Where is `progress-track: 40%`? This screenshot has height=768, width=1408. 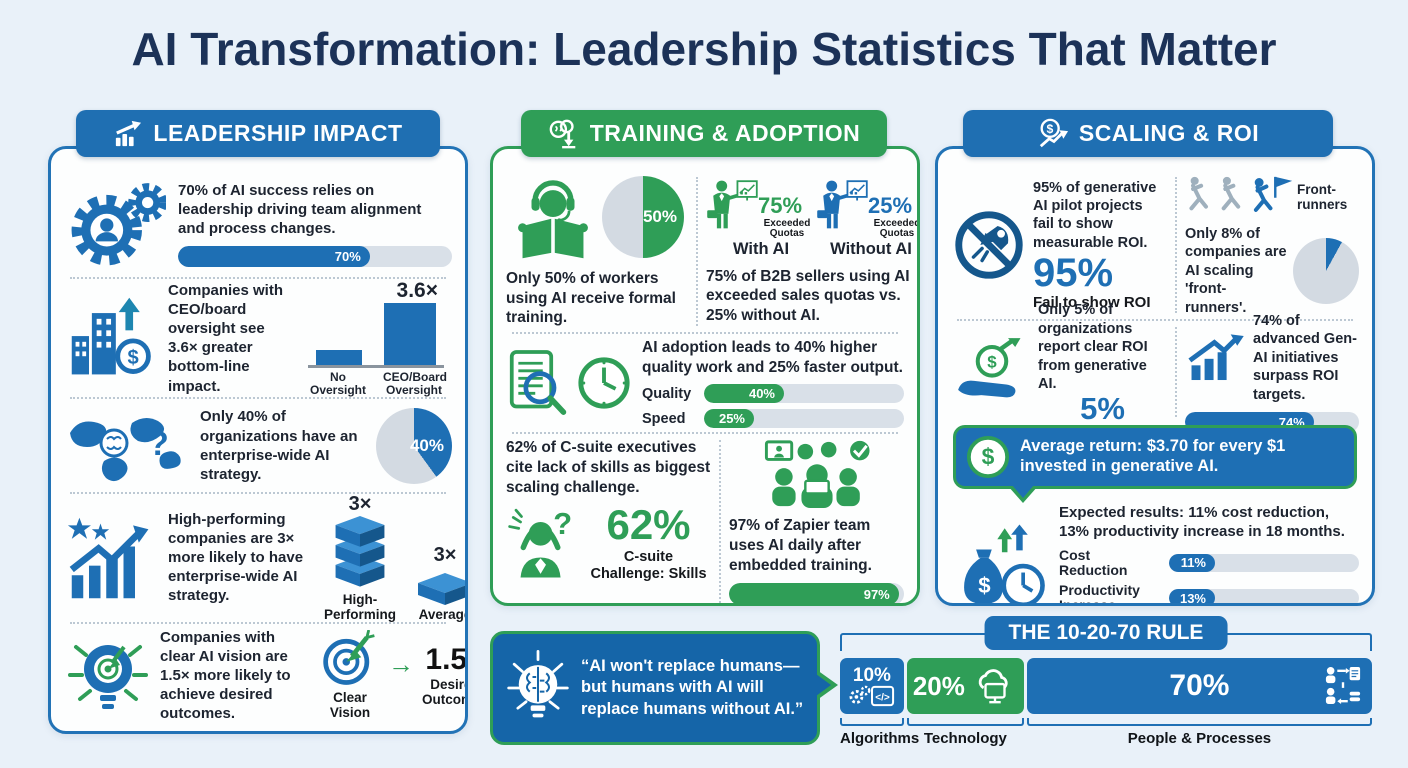
progress-track: 40% is located at coordinates (804, 394).